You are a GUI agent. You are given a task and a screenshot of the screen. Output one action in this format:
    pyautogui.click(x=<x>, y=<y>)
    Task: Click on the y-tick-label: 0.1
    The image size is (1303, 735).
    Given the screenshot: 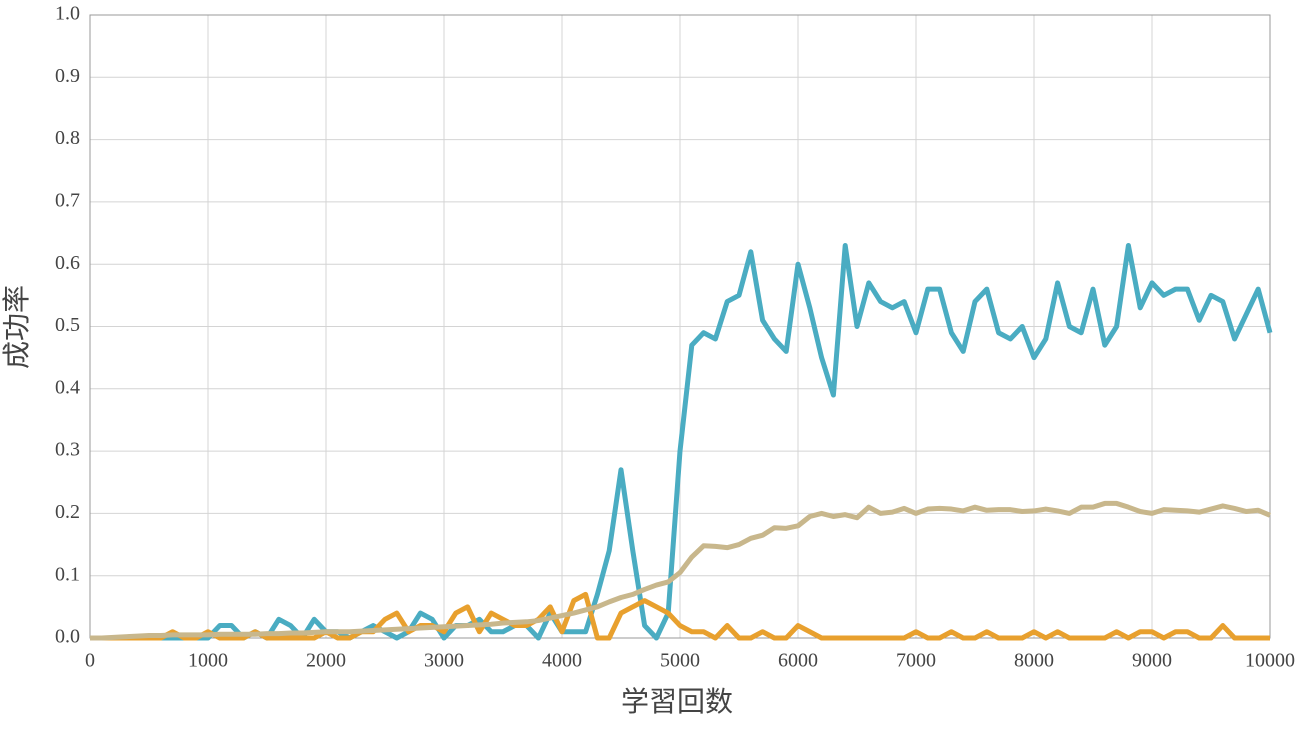 What is the action you would take?
    pyautogui.click(x=67, y=574)
    